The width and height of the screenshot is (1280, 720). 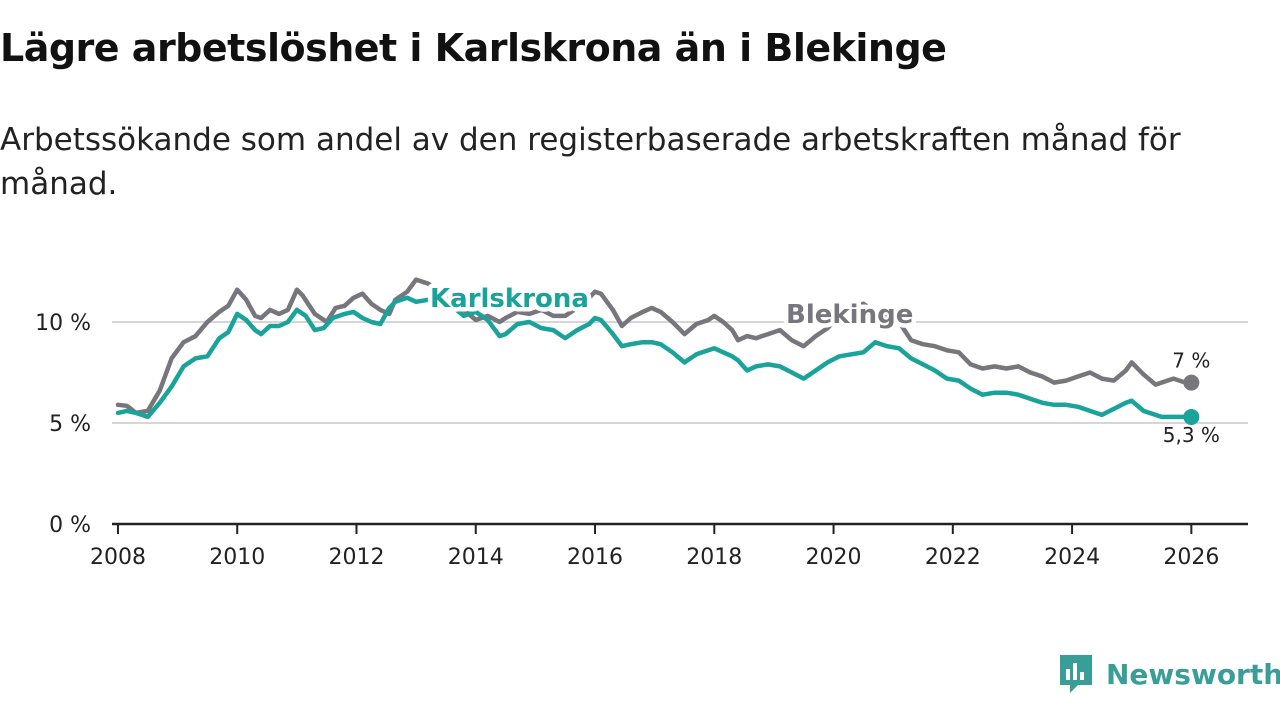 I want to click on gridlines, so click(x=680, y=372).